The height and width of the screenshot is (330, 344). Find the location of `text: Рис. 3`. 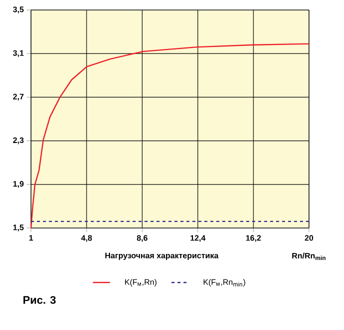

text: Рис. 3 is located at coordinates (39, 300).